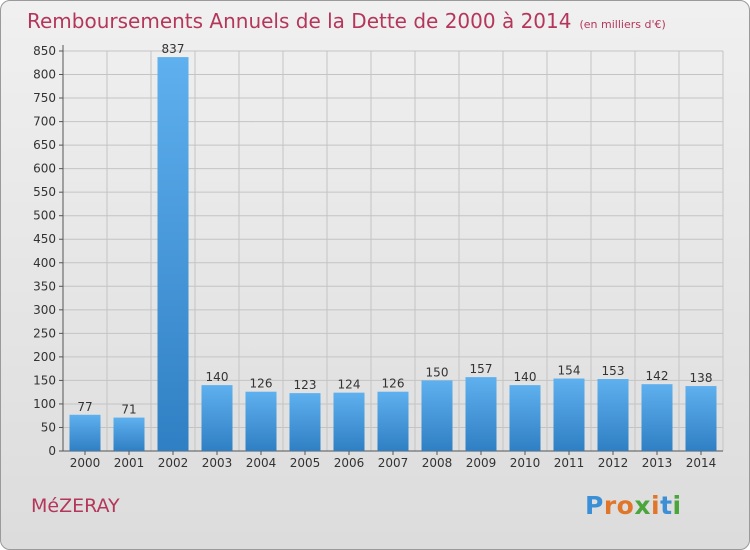 This screenshot has width=750, height=550. I want to click on y-tick-label: 300, so click(44, 310).